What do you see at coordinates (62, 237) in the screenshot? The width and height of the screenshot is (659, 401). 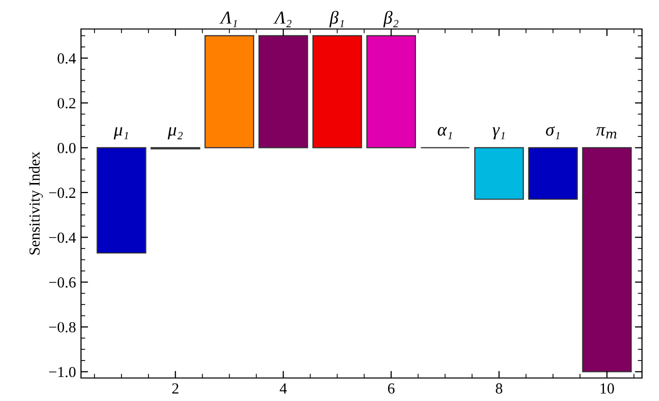 I see `y-tick-label: −0.4` at bounding box center [62, 237].